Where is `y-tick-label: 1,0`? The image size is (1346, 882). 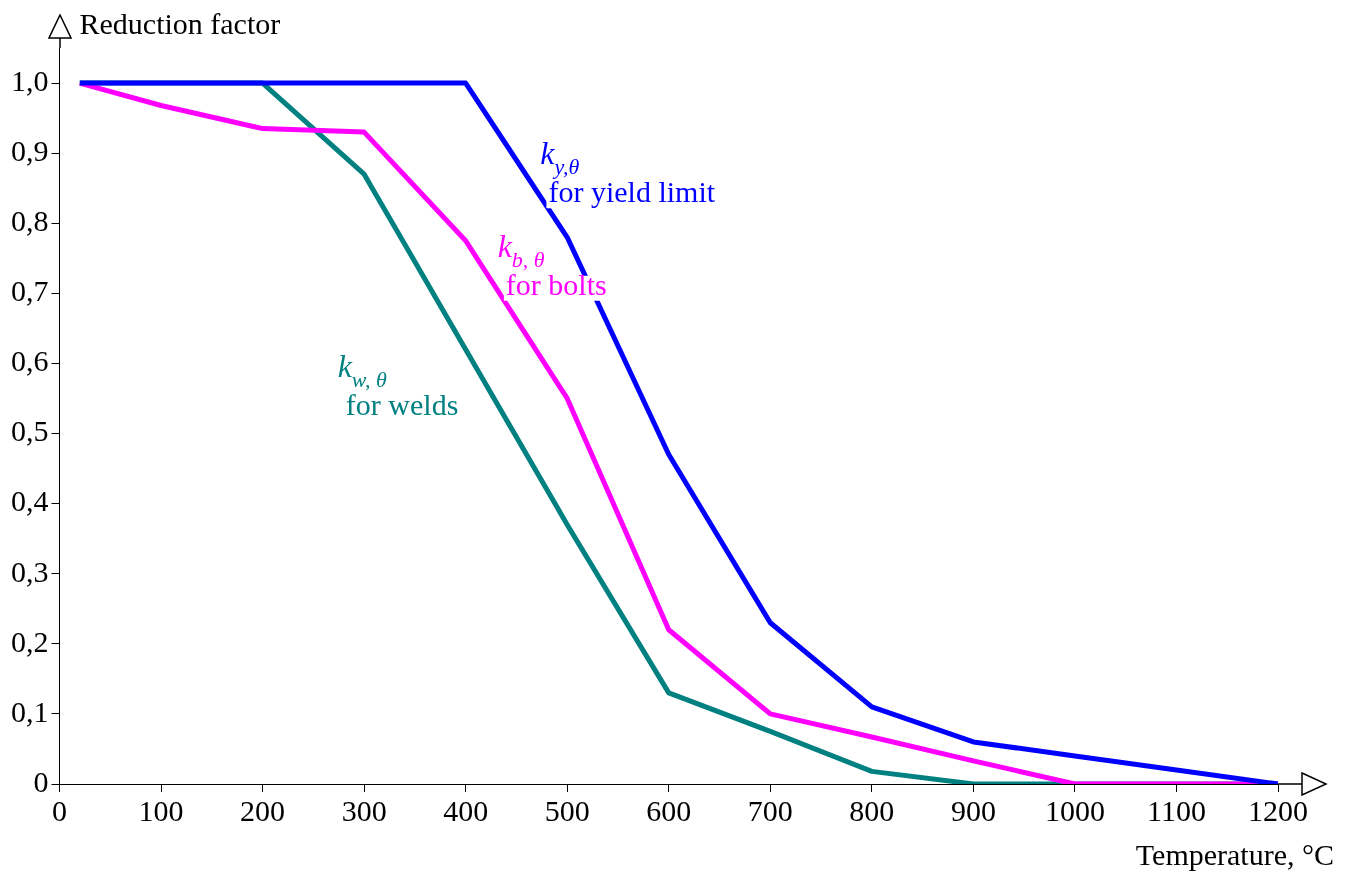 y-tick-label: 1,0 is located at coordinates (30, 80).